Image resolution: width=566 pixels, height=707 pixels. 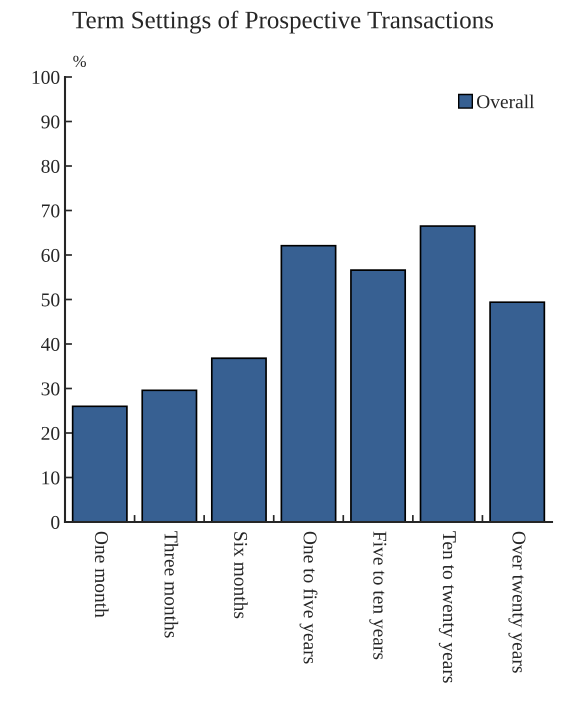 What do you see at coordinates (55, 522) in the screenshot?
I see `y-tick-label: 0` at bounding box center [55, 522].